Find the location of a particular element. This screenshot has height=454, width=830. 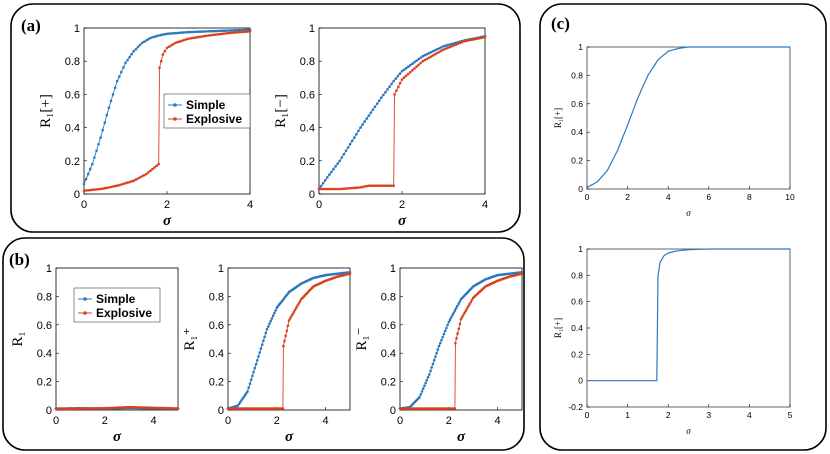

y-tick-label: 0.6 is located at coordinates (44, 326).